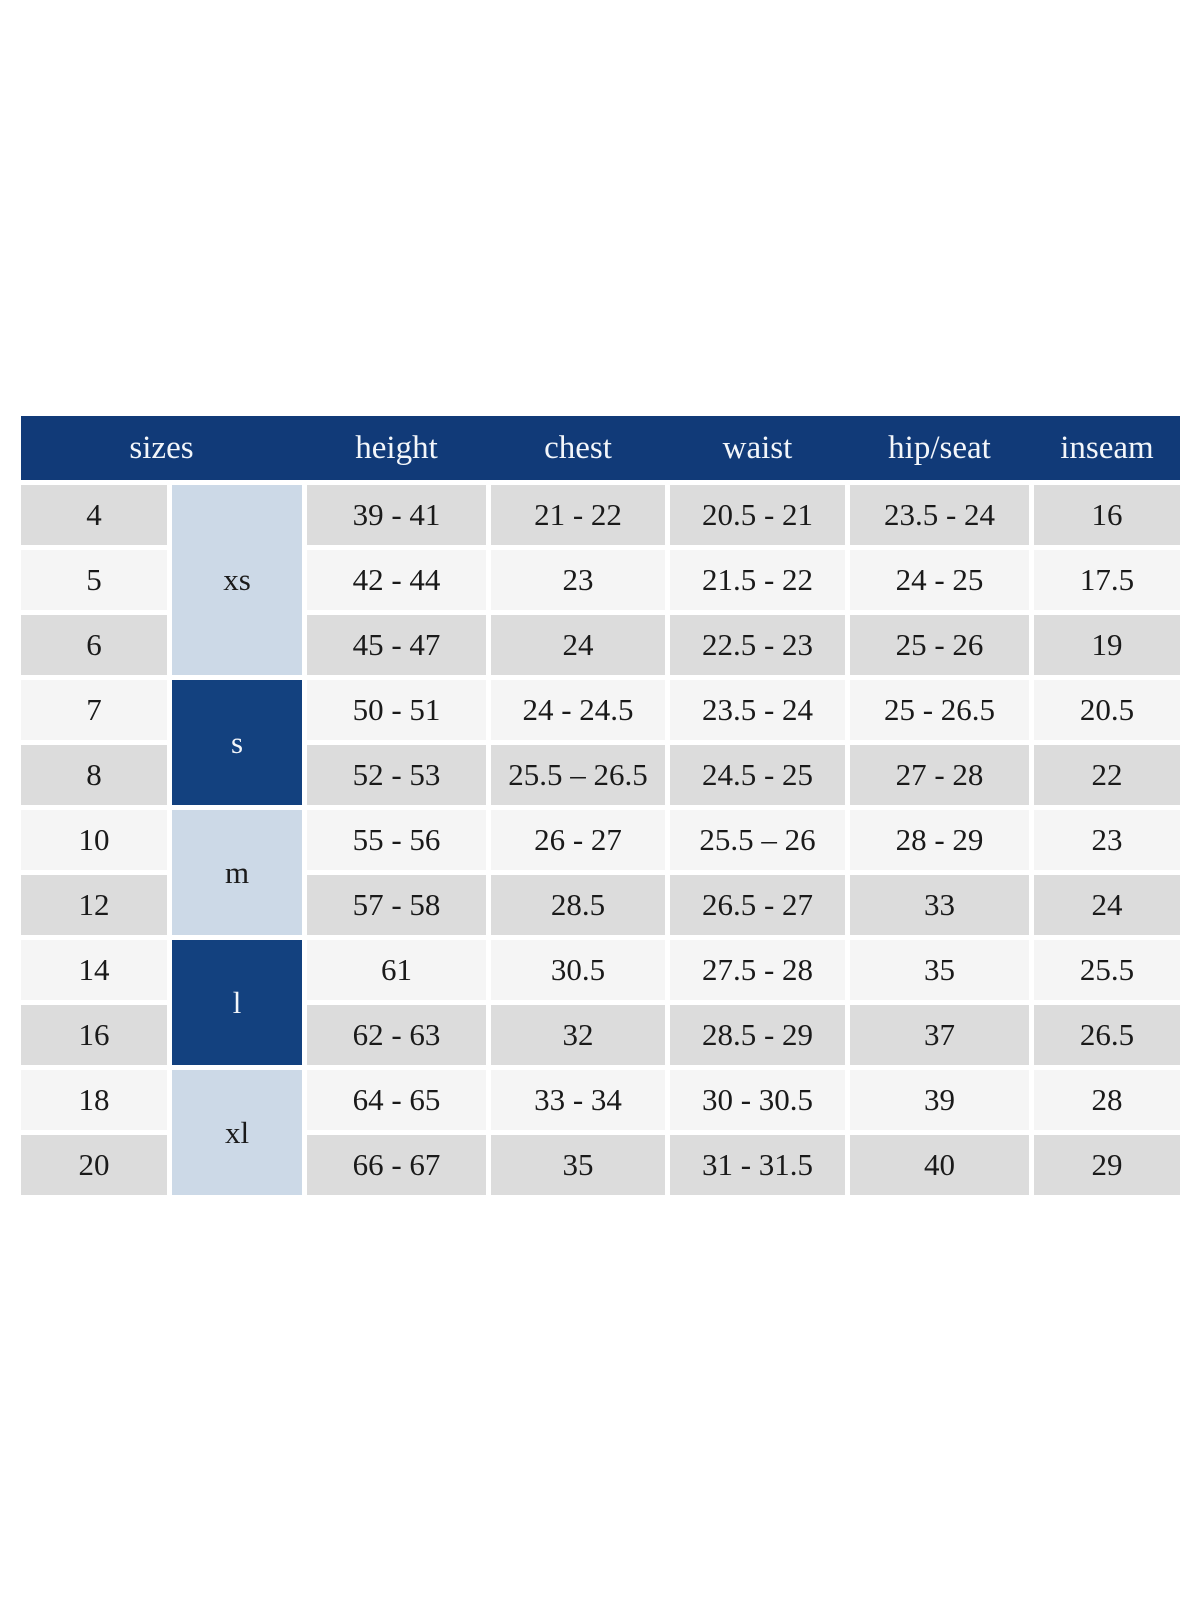 The image size is (1200, 1600). Describe the element at coordinates (94, 970) in the screenshot. I see `size-cell: 14` at that location.